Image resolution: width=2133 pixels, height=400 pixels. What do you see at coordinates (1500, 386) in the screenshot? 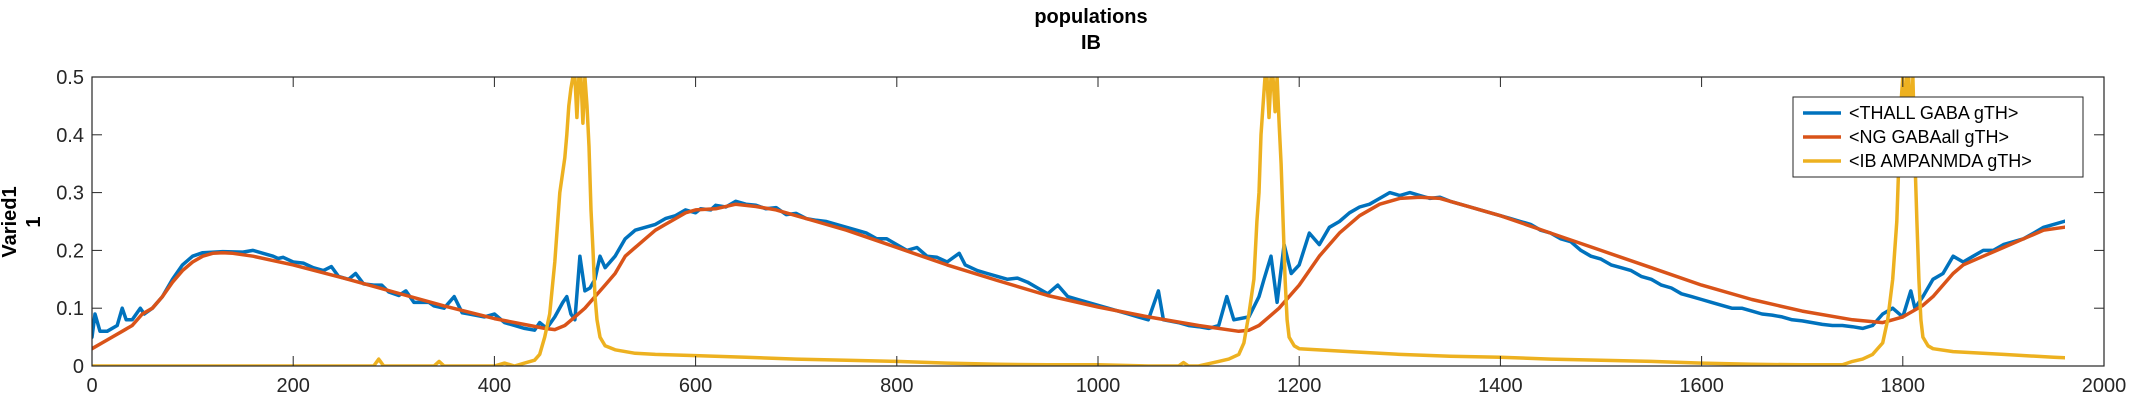
I see `x-tick-label: 1400` at bounding box center [1500, 386].